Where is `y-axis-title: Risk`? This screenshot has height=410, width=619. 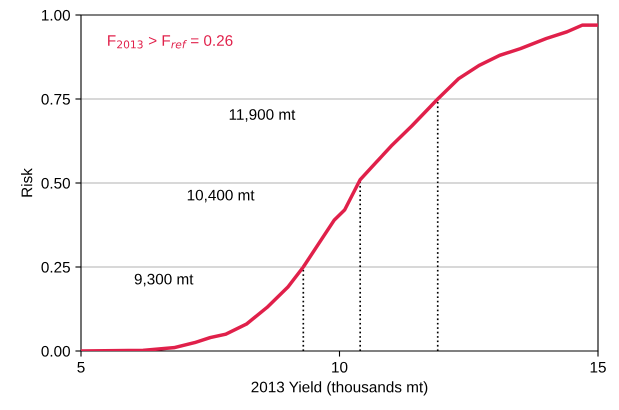
y-axis-title: Risk is located at coordinates (26, 182).